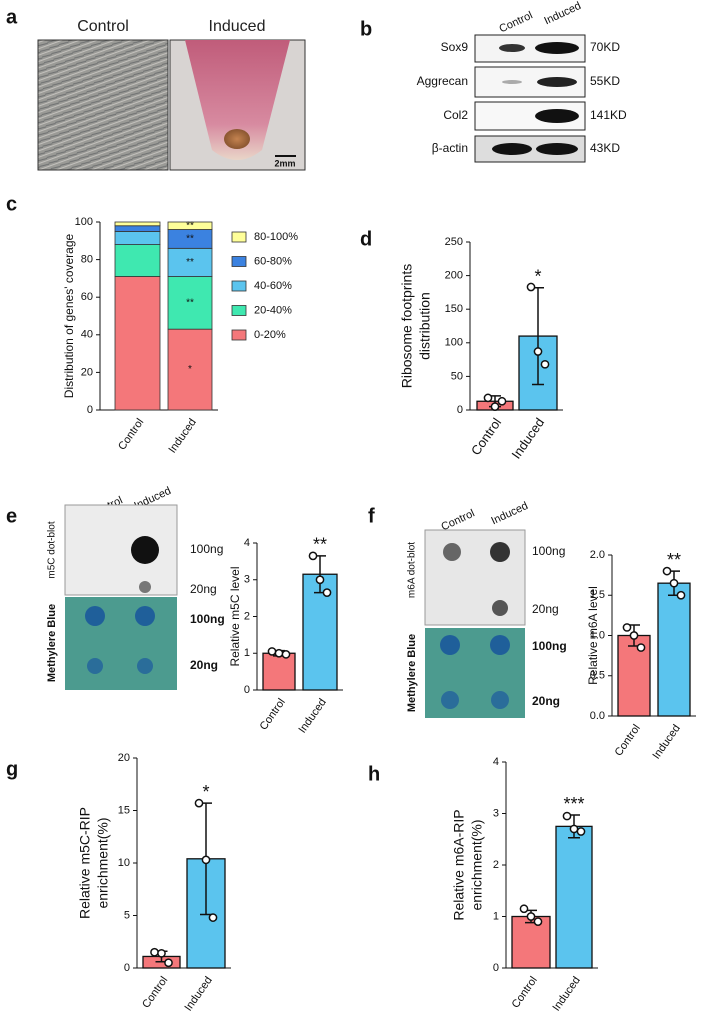  What do you see at coordinates (442, 81) in the screenshot?
I see `protein-label: Aggrecan` at bounding box center [442, 81].